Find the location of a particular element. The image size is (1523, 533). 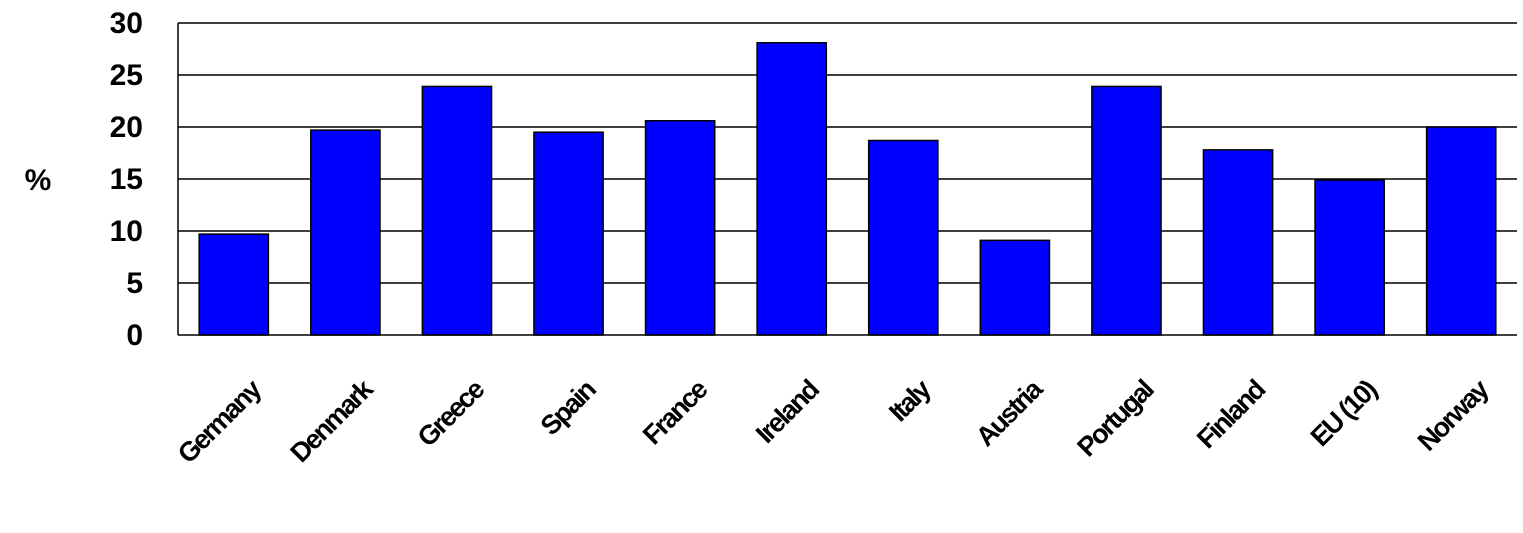

y-axis-label: % is located at coordinates (38, 180).